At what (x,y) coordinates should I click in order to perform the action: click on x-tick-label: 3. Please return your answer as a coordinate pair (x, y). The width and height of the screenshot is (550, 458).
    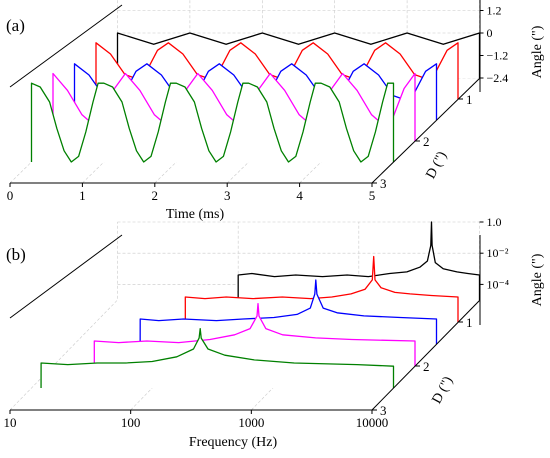
    Looking at the image, I should click on (227, 195).